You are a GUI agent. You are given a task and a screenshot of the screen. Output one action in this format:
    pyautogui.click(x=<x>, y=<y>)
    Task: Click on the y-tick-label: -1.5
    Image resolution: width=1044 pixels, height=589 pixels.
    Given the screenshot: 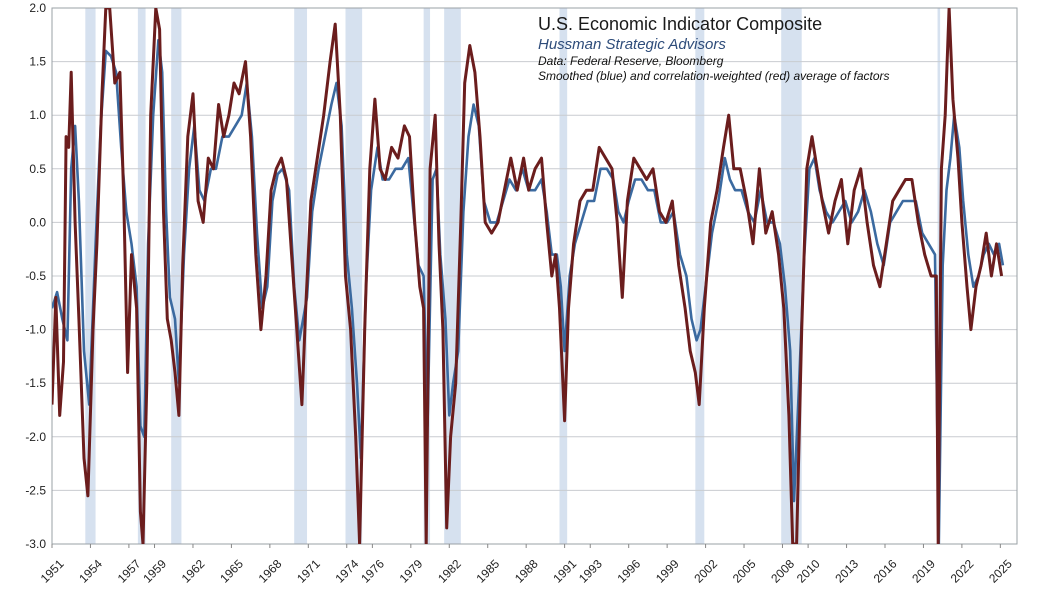 What is the action you would take?
    pyautogui.click(x=35, y=383)
    